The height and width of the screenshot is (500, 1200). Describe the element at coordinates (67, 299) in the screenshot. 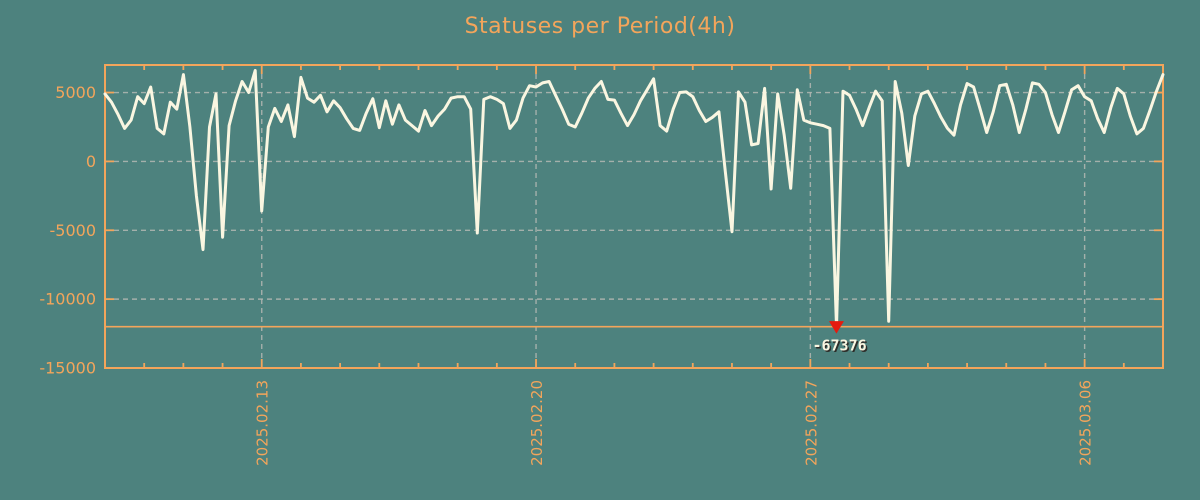

I see `y-tick-label: -10000` at that location.